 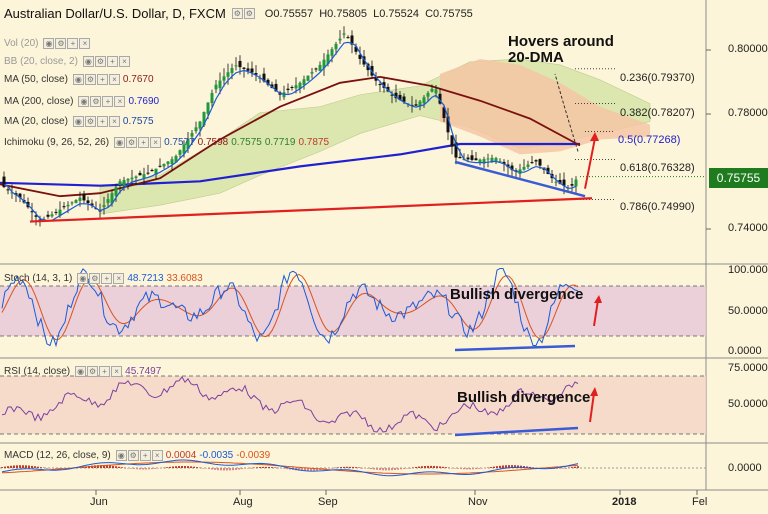 I want to click on legend-ma200: MA (200, close) ◉ ⚙ + × 0.7690, so click(x=81, y=101).